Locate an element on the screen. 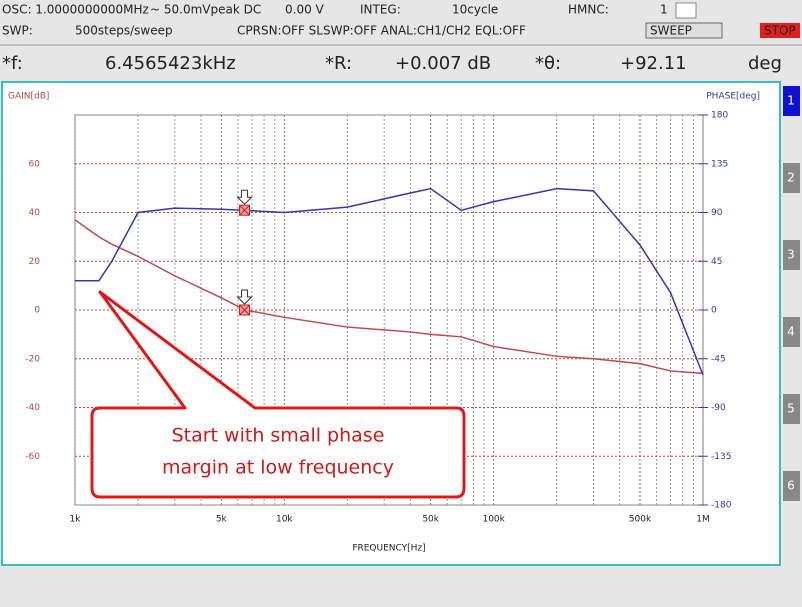  y2-tick-label: 180 is located at coordinates (719, 116).